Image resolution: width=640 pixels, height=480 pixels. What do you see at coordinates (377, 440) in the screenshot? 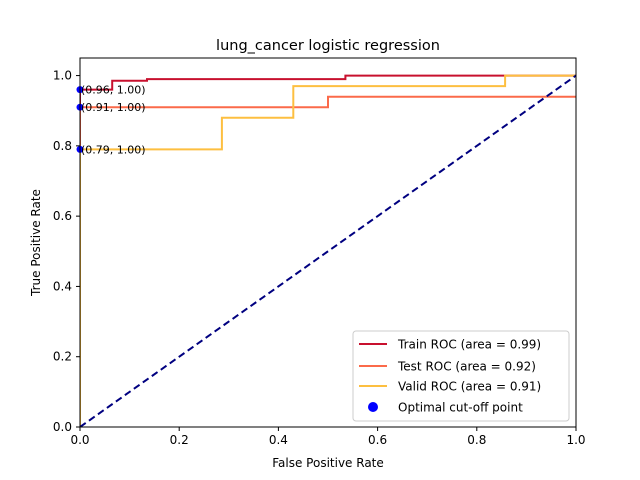
I see `x-tick-label: 0.6` at bounding box center [377, 440].